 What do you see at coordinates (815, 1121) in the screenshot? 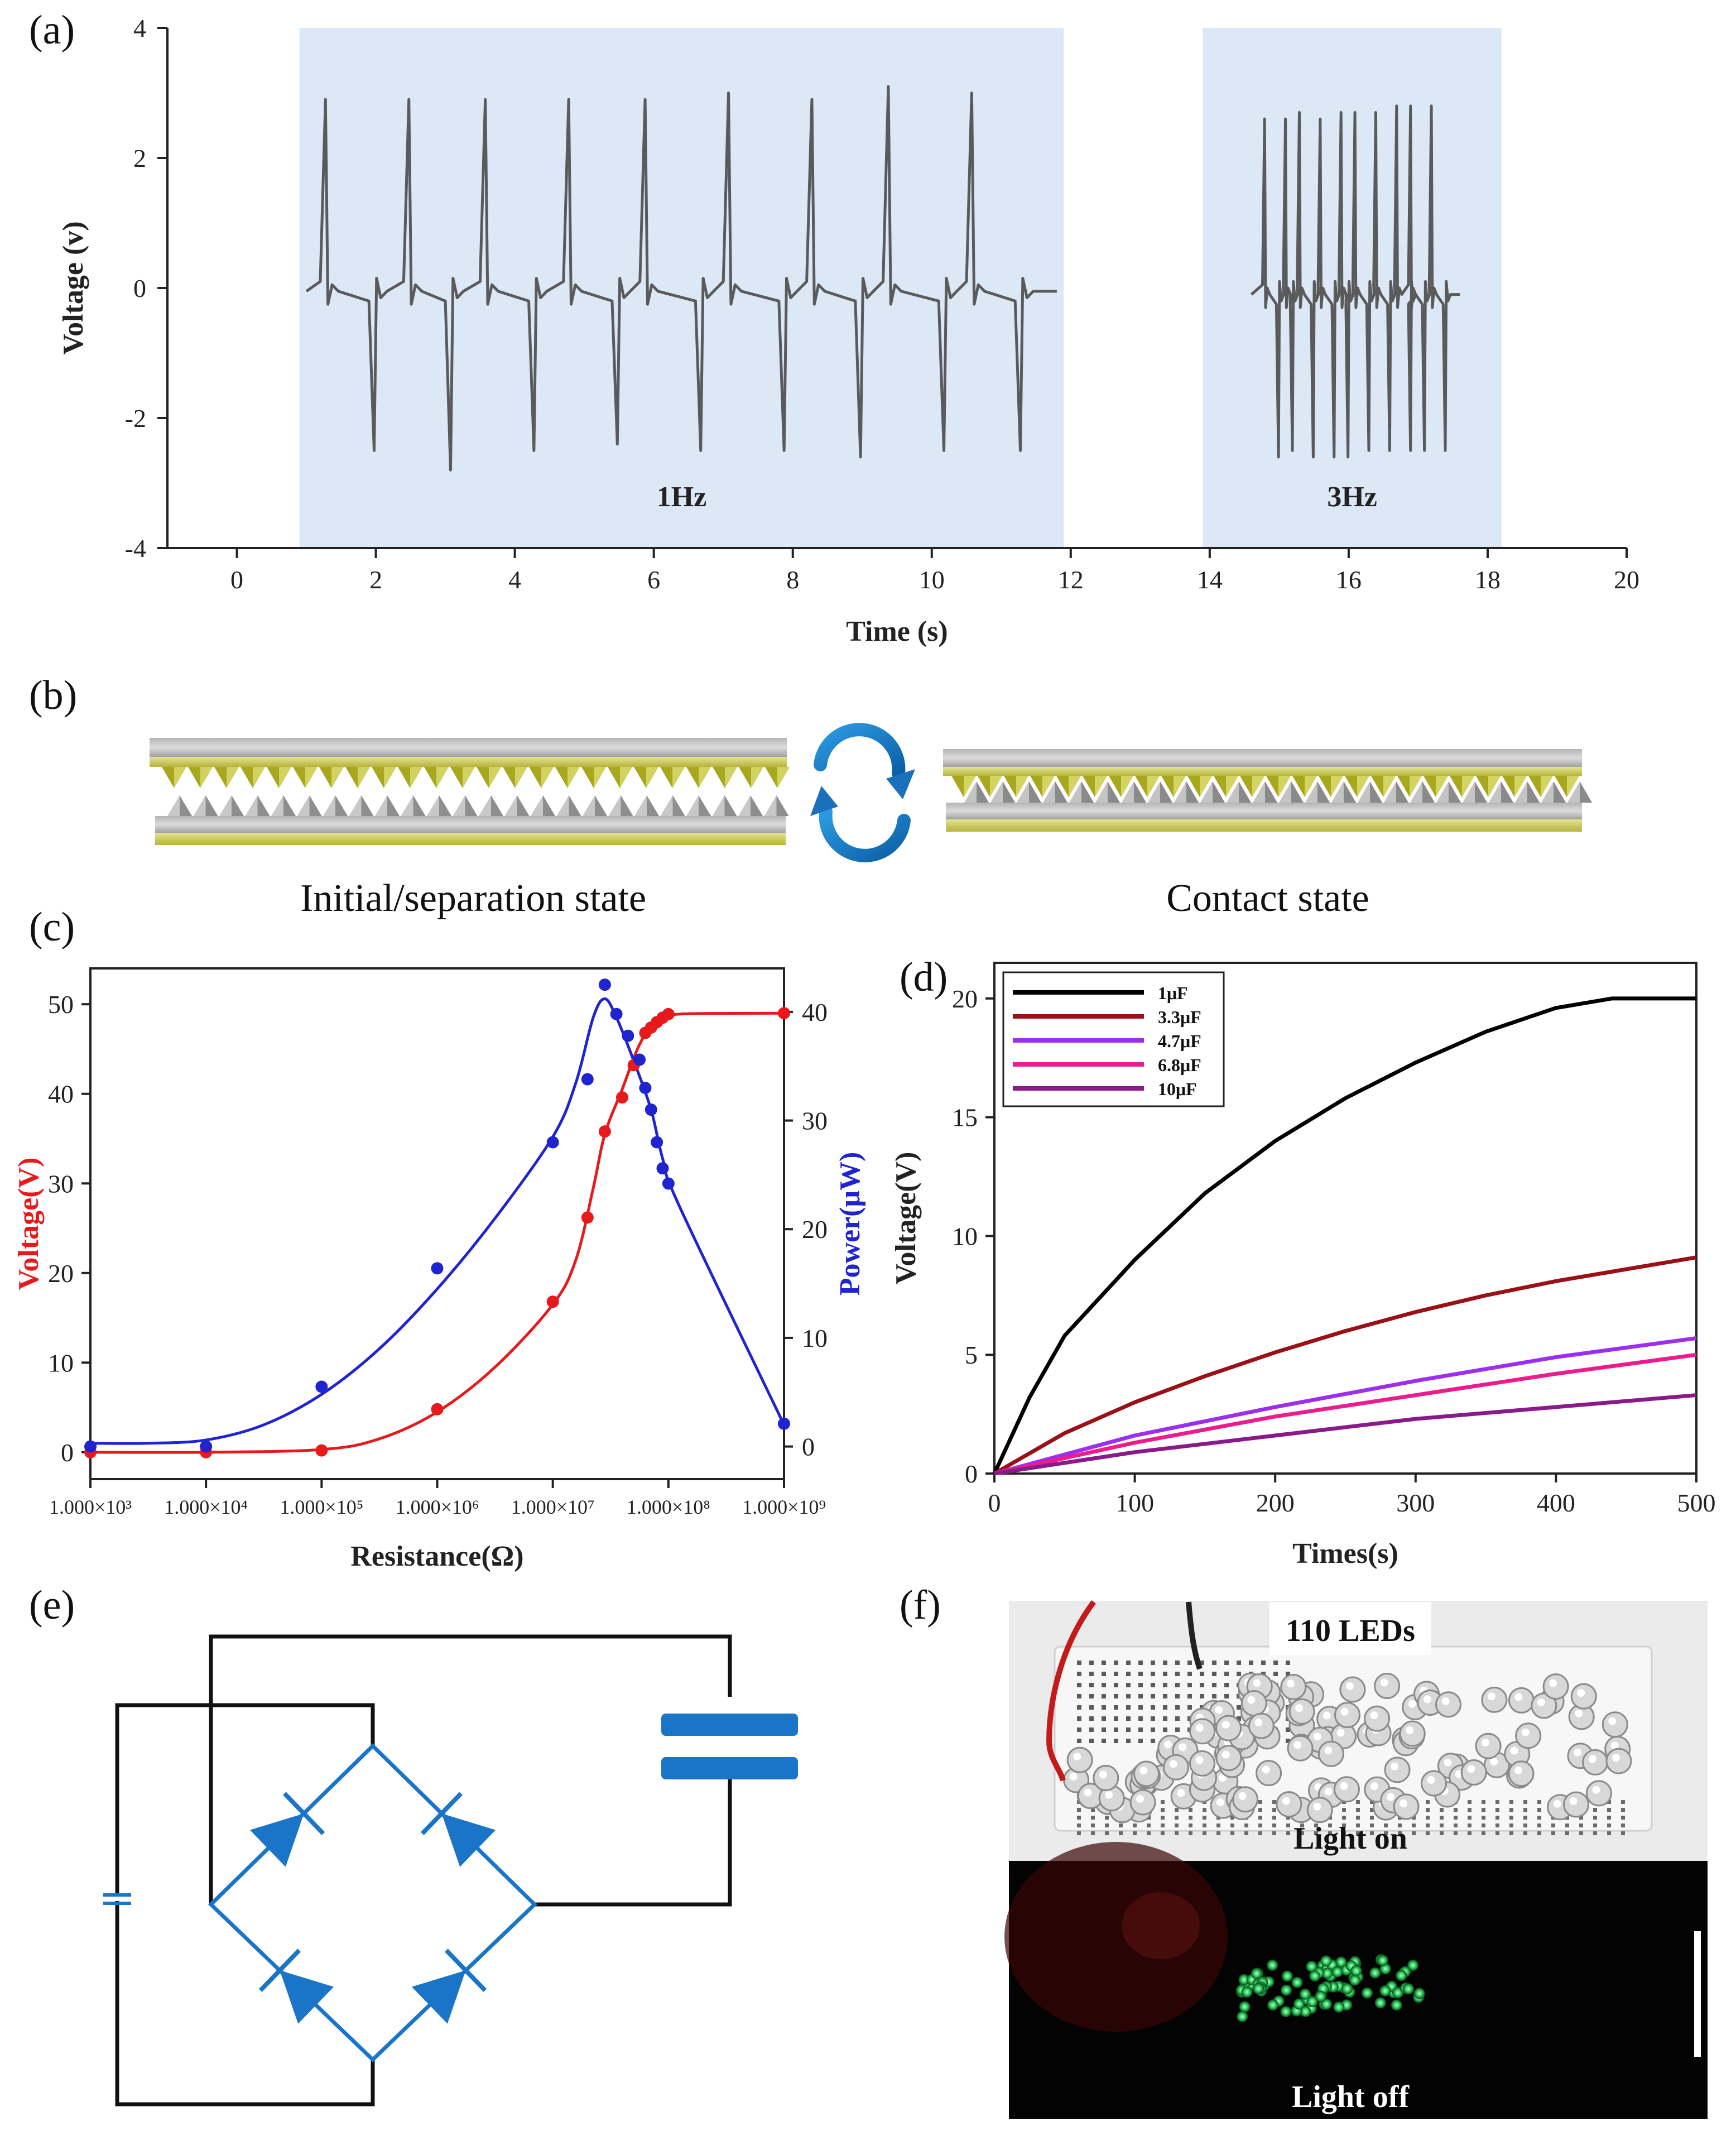
I see `y-right-tick-label: 30` at bounding box center [815, 1121].